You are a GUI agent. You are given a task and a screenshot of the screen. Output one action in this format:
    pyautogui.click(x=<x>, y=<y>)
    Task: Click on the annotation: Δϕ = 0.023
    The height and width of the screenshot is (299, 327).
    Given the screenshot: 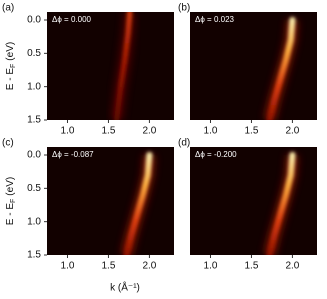 What is the action you would take?
    pyautogui.click(x=215, y=19)
    